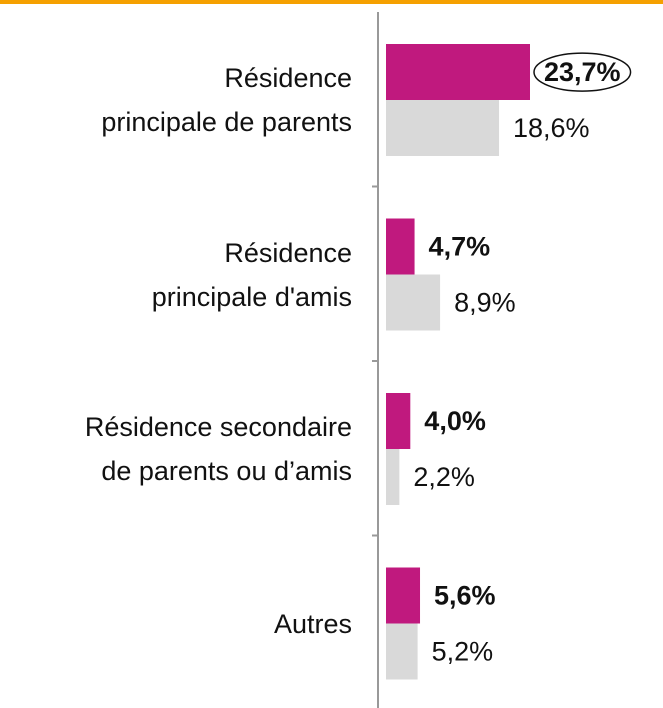 Image resolution: width=663 pixels, height=708 pixels. Describe the element at coordinates (485, 303) in the screenshot. I see `value-label: 8,9%` at that location.